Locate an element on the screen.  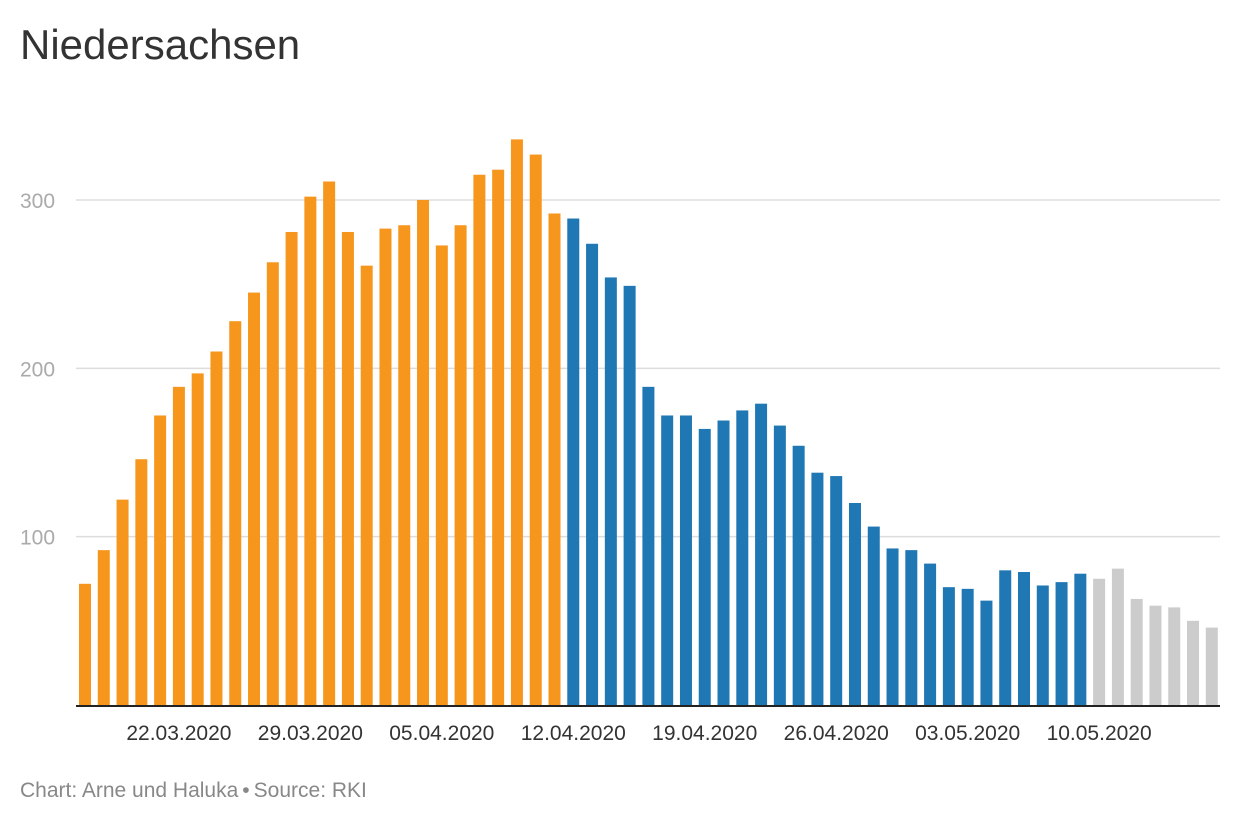
y-tick-label: 300 is located at coordinates (37, 201).